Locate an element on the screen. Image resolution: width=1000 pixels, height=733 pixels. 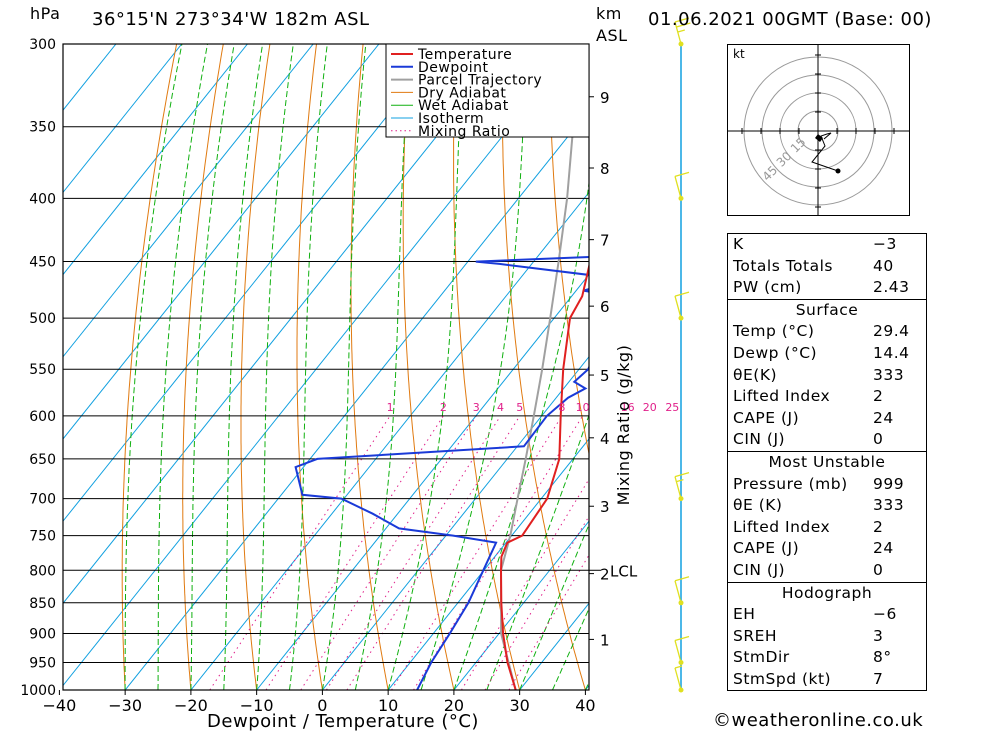
pressure-tick-label: 850 is located at coordinates (42, 604).